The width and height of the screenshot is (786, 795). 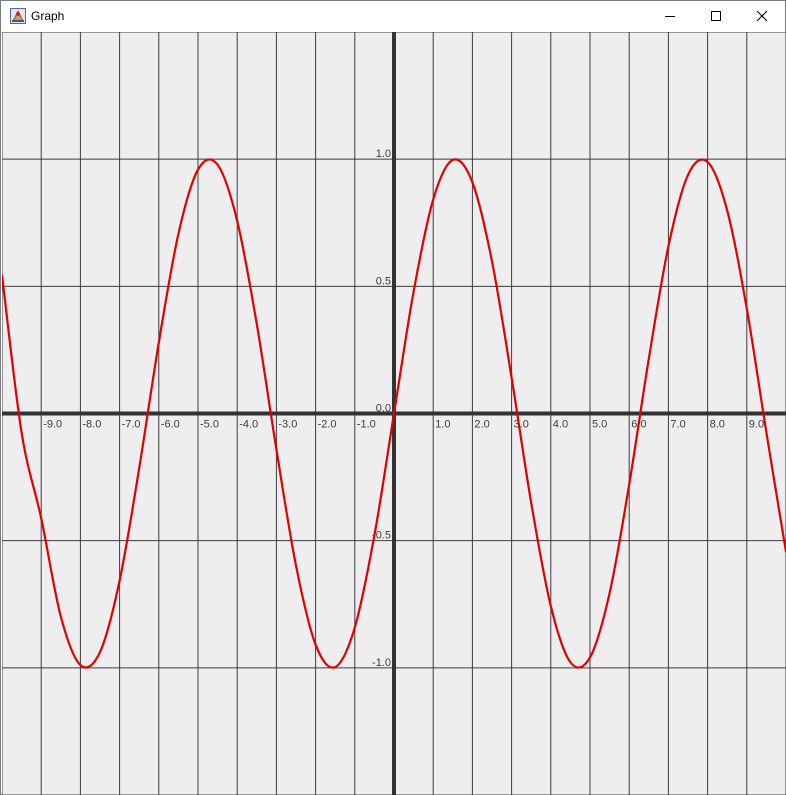 What do you see at coordinates (560, 425) in the screenshot?
I see `x-tick-label: 4.0` at bounding box center [560, 425].